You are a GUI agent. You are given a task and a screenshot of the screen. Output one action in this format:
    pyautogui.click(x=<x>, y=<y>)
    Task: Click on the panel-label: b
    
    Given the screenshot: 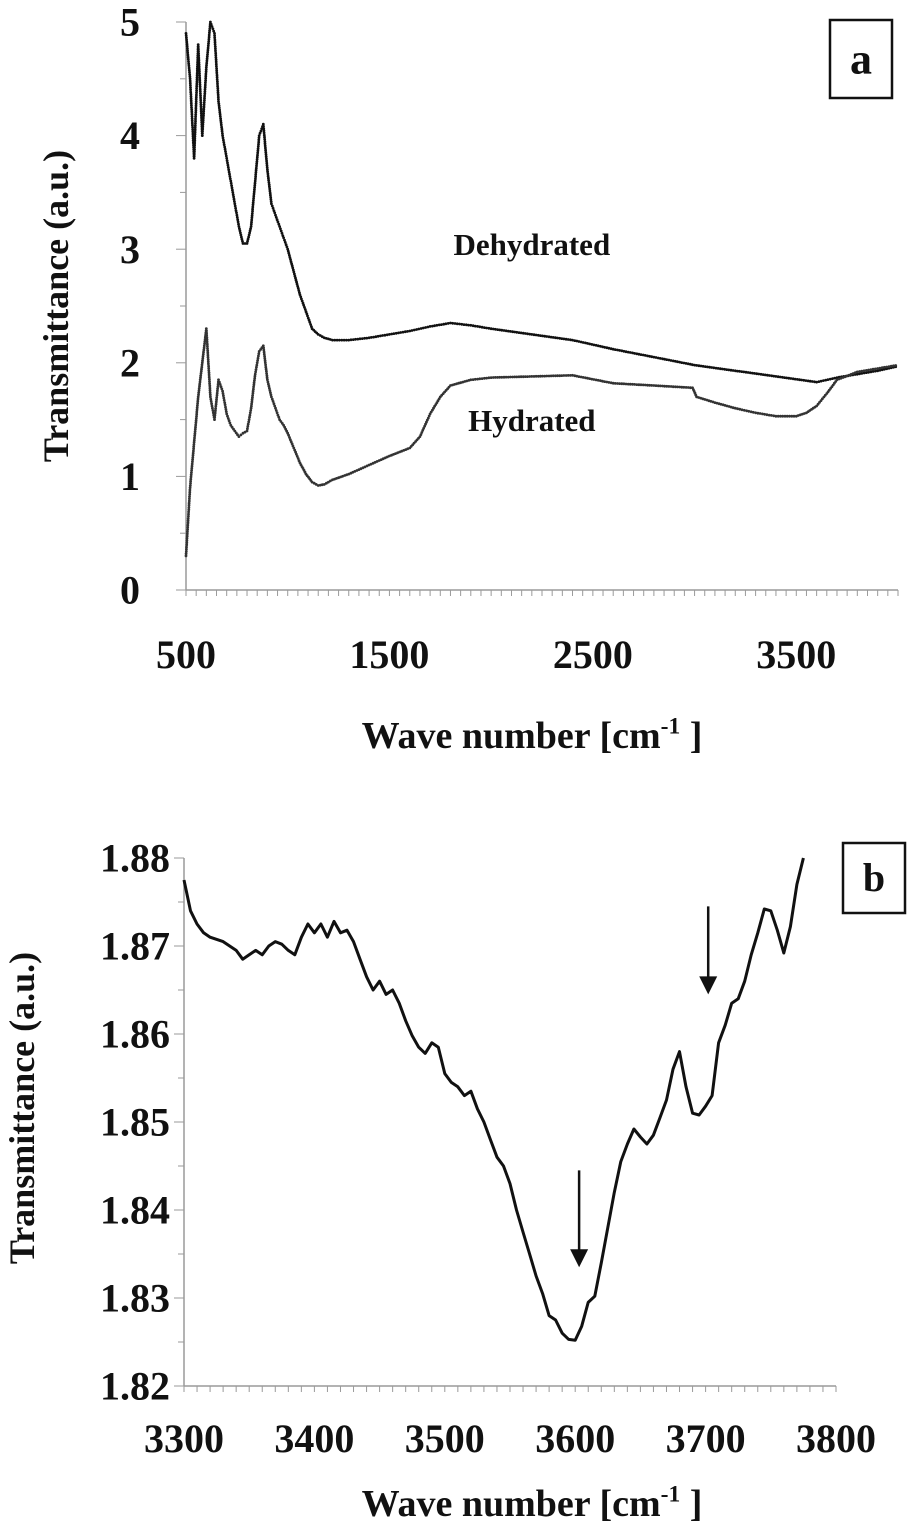 What is the action you would take?
    pyautogui.click(x=874, y=877)
    